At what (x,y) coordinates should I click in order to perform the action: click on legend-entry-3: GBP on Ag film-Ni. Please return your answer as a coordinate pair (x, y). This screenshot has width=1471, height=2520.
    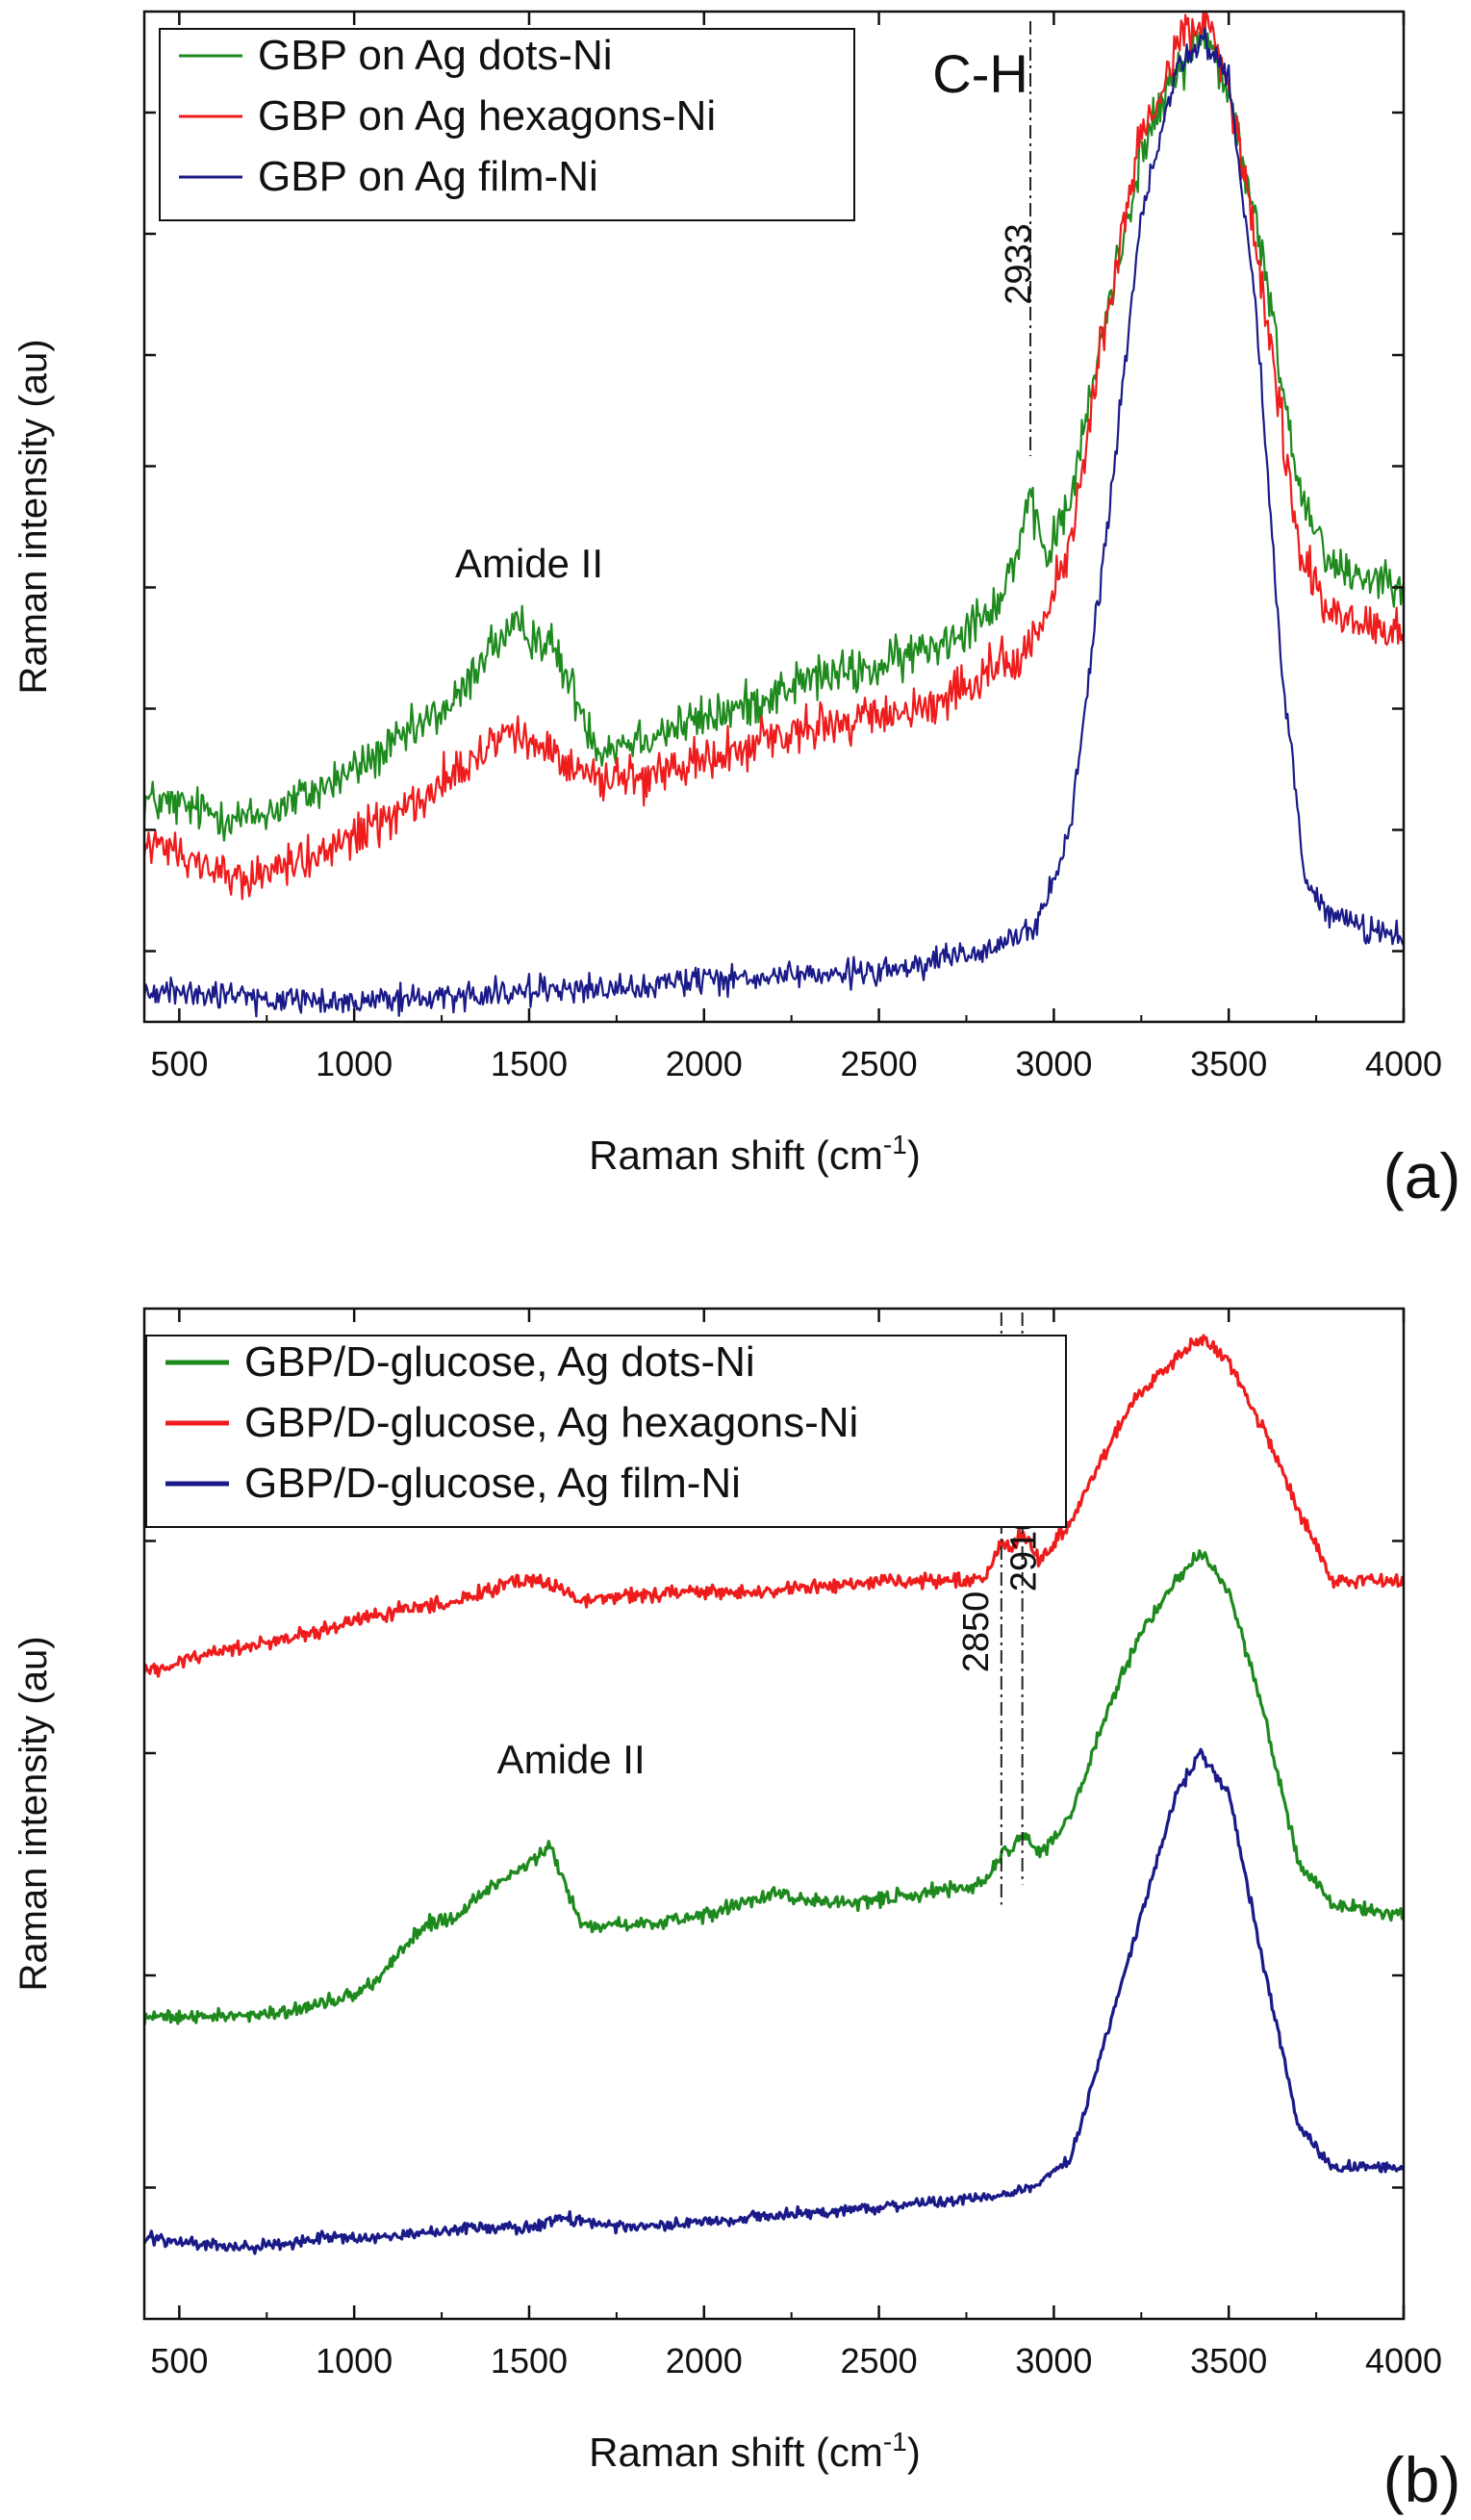
    Looking at the image, I should click on (428, 177).